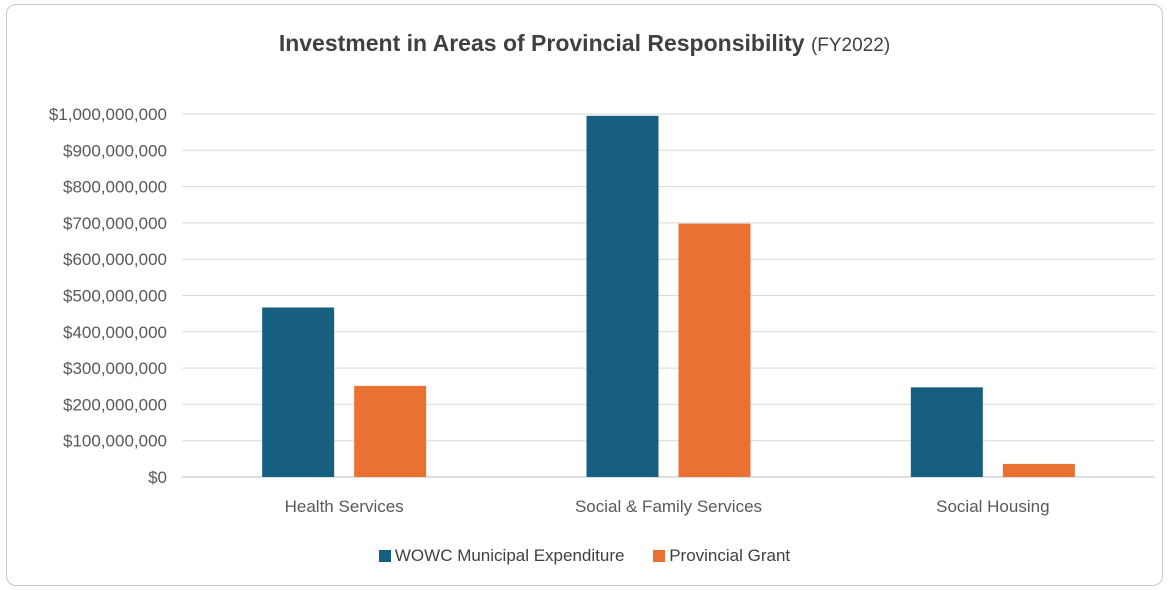 This screenshot has height=590, width=1169. Describe the element at coordinates (344, 506) in the screenshot. I see `x-tick-label: Health Services` at that location.